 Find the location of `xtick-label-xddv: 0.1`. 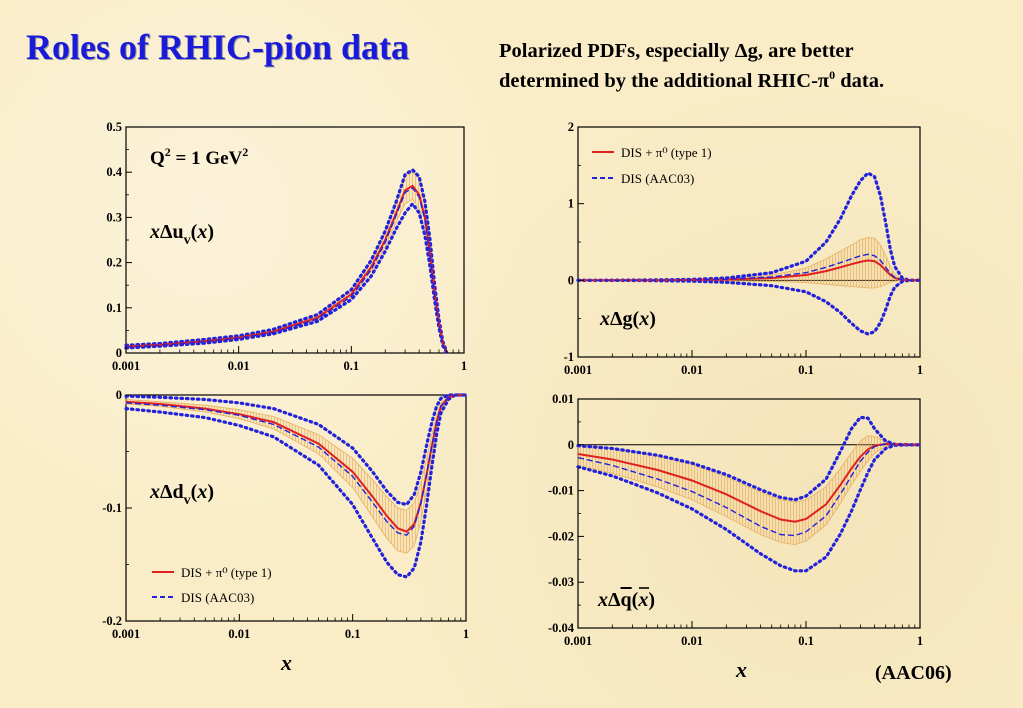

xtick-label-xddv: 0.1 is located at coordinates (353, 634).